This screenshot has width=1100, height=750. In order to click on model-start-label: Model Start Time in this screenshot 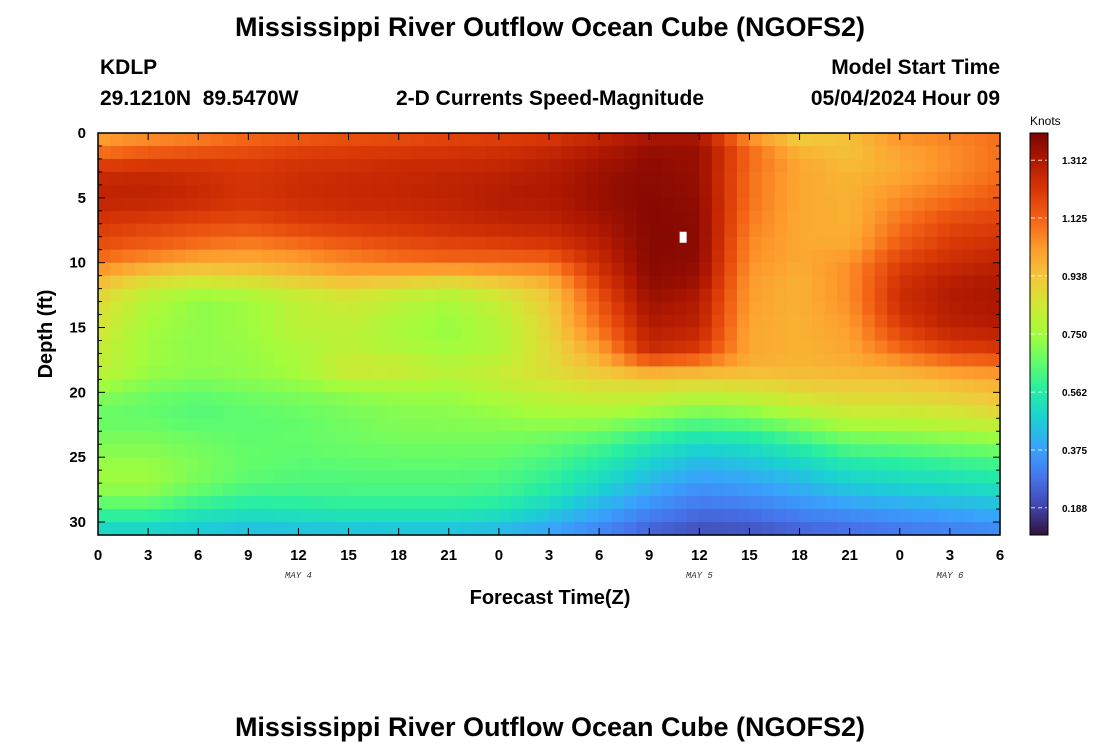, I will do `click(915, 67)`.